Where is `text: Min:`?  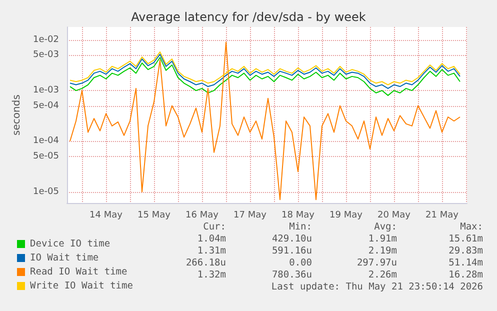 text: Min: is located at coordinates (300, 227).